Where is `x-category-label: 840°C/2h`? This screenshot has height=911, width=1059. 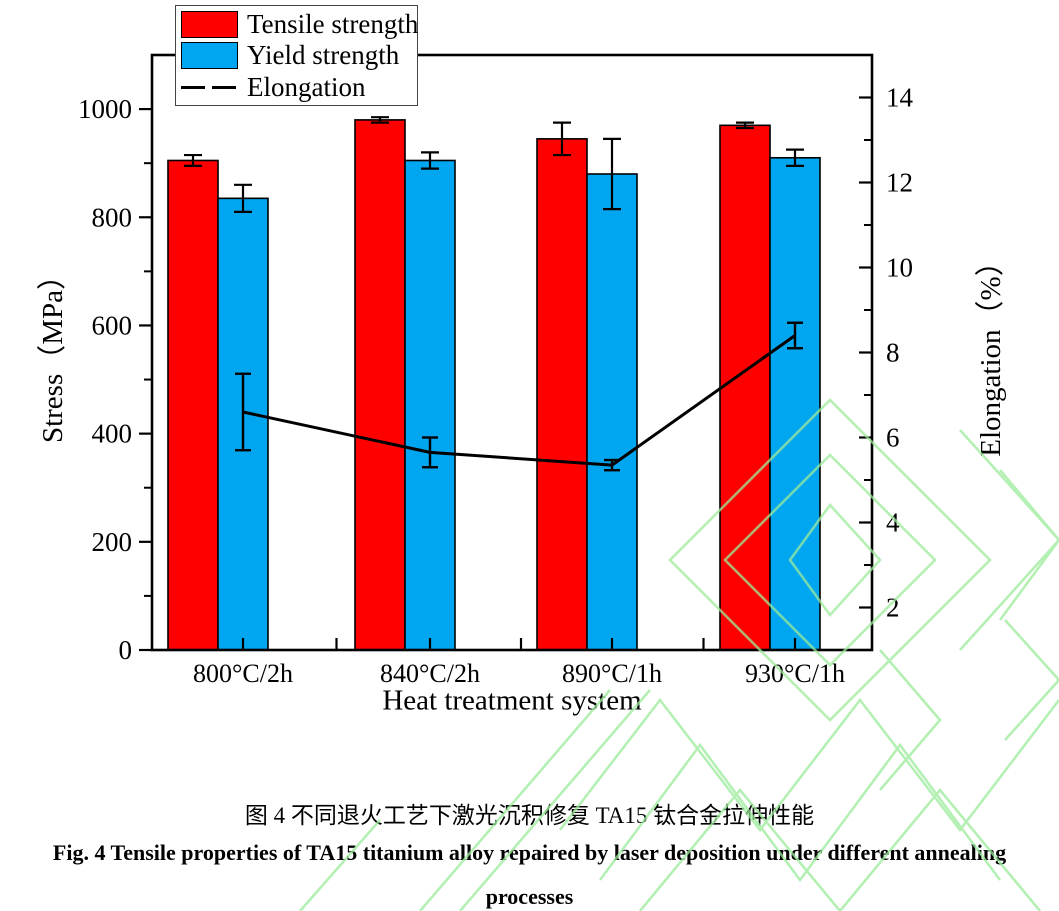
x-category-label: 840°C/2h is located at coordinates (430, 673).